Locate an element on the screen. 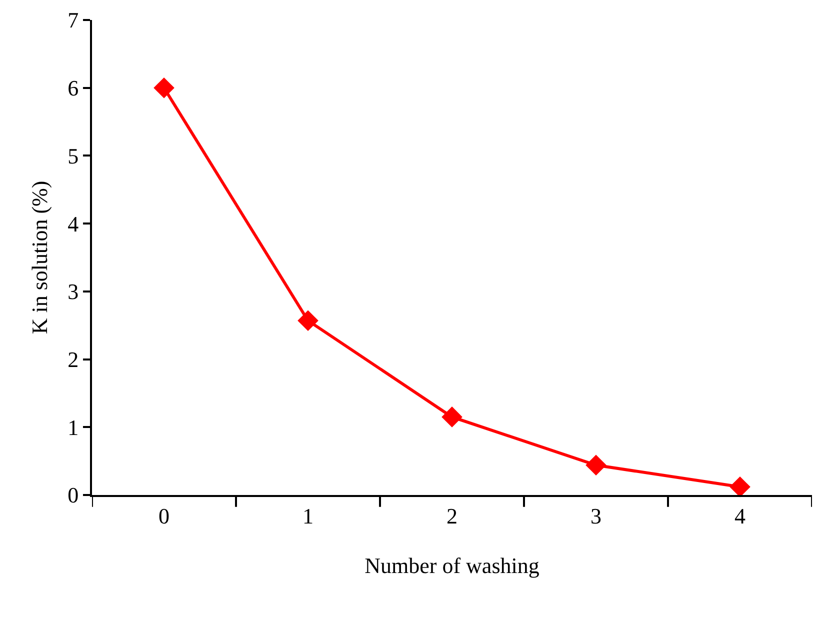 The image size is (814, 618). y-tick-label: 7 is located at coordinates (73, 20).